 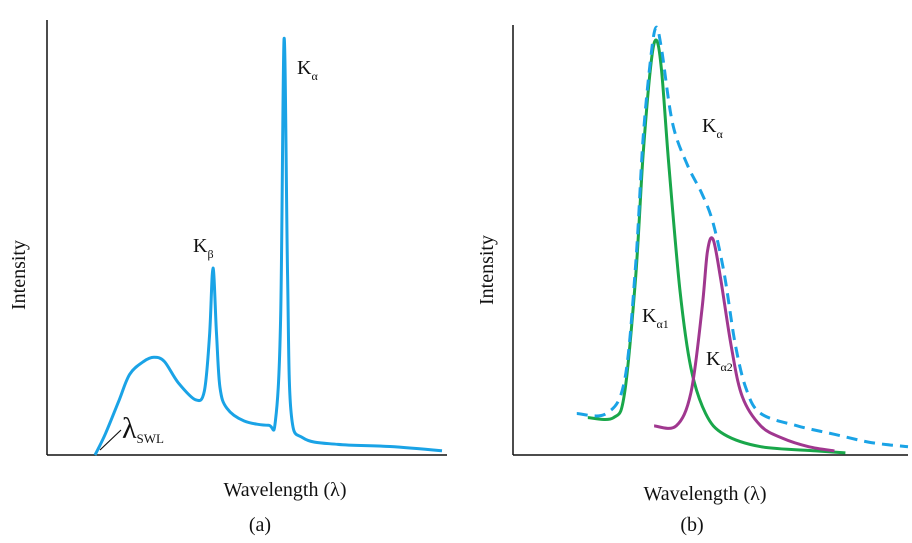 I want to click on xlabel-b: Wavelength (λ), so click(x=704, y=494).